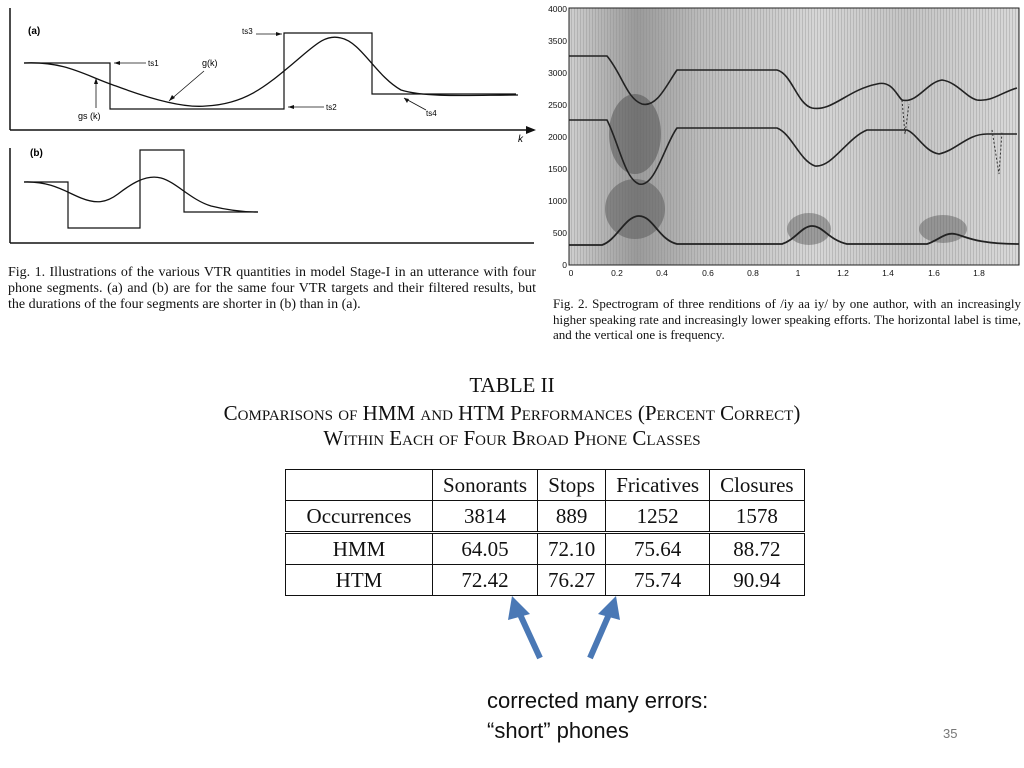 The image size is (1024, 768). Describe the element at coordinates (141, 194) in the screenshot. I see `filtered-curve-b` at that location.